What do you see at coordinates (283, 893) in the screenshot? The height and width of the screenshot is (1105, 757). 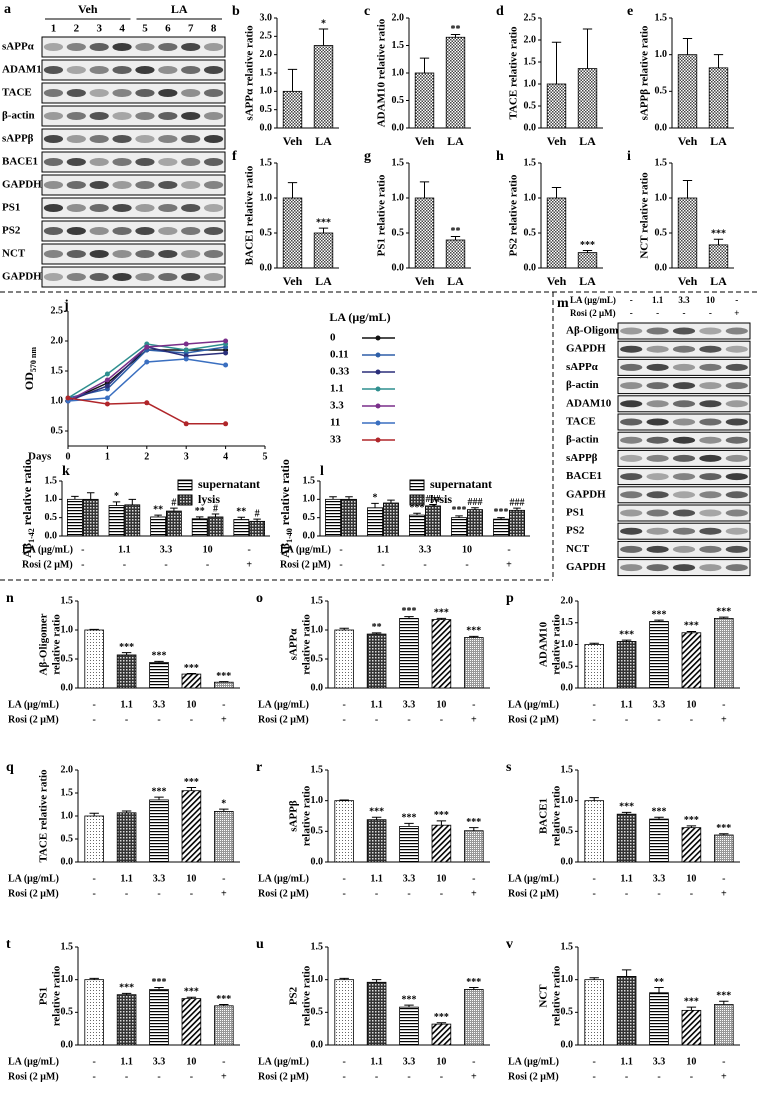 I see `treatment-label: Rosi (2 μM)` at bounding box center [283, 893].